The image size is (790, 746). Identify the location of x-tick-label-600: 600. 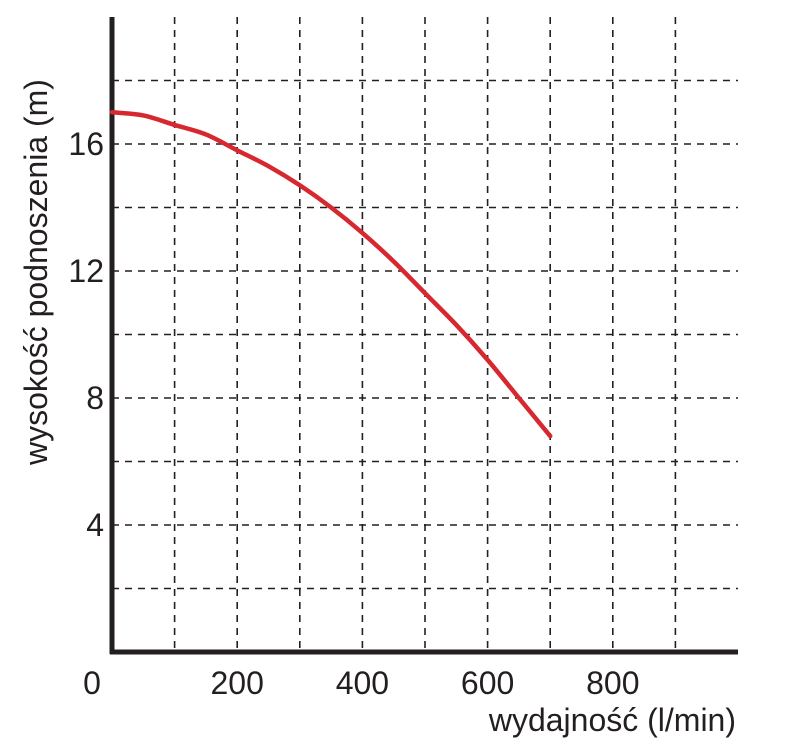
(487, 683).